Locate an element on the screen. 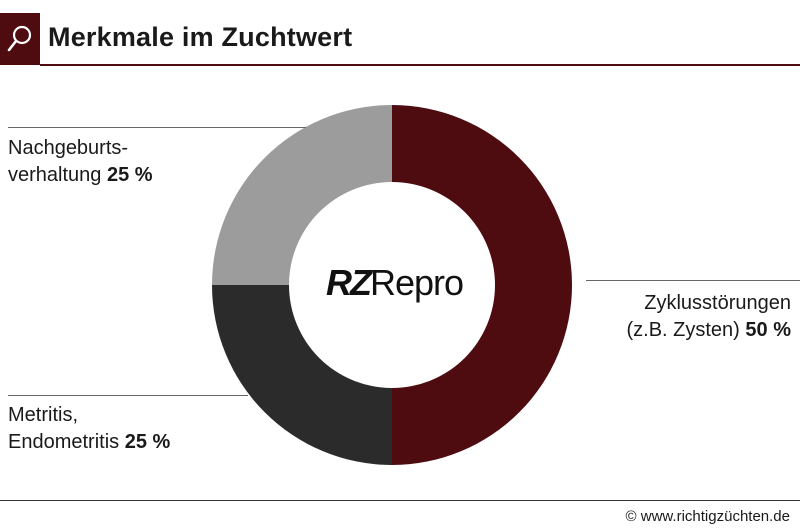 This screenshot has width=800, height=532. leader-line-nachgeburt is located at coordinates (157, 127).